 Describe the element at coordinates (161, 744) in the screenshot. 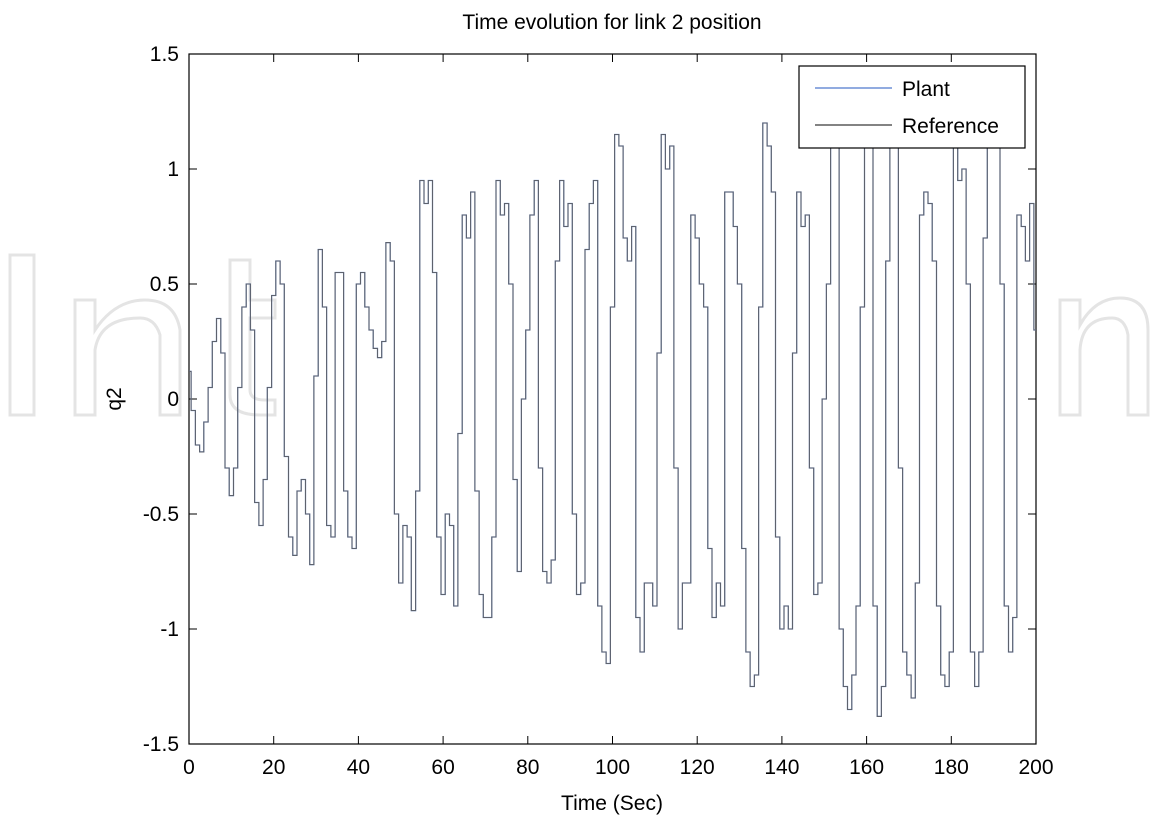

I see `y-tick-label: -1.5` at that location.